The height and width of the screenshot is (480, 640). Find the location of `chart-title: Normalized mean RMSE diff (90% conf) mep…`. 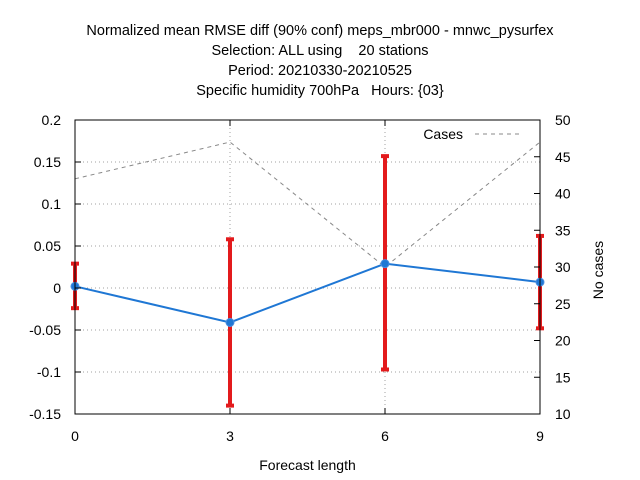

chart-title: Normalized mean RMSE diff (90% conf) mep… is located at coordinates (320, 61).